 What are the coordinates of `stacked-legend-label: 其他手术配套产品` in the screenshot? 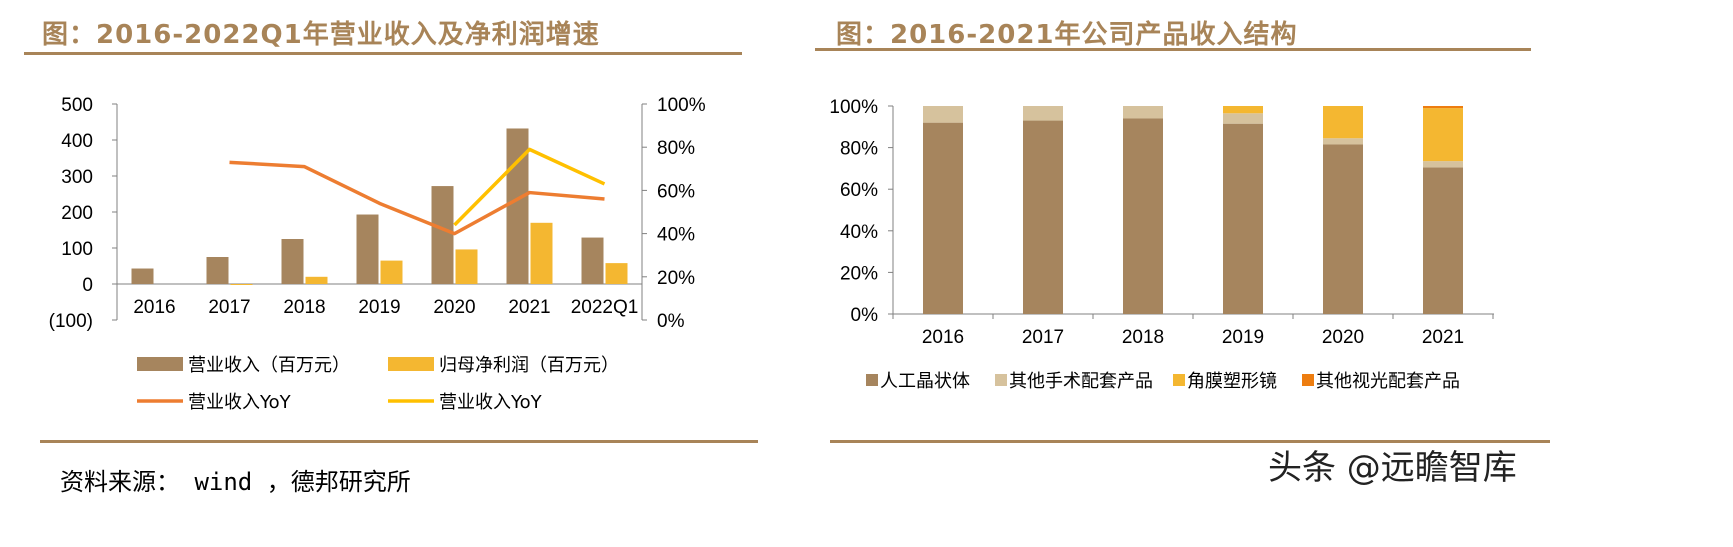 It's located at (1081, 381).